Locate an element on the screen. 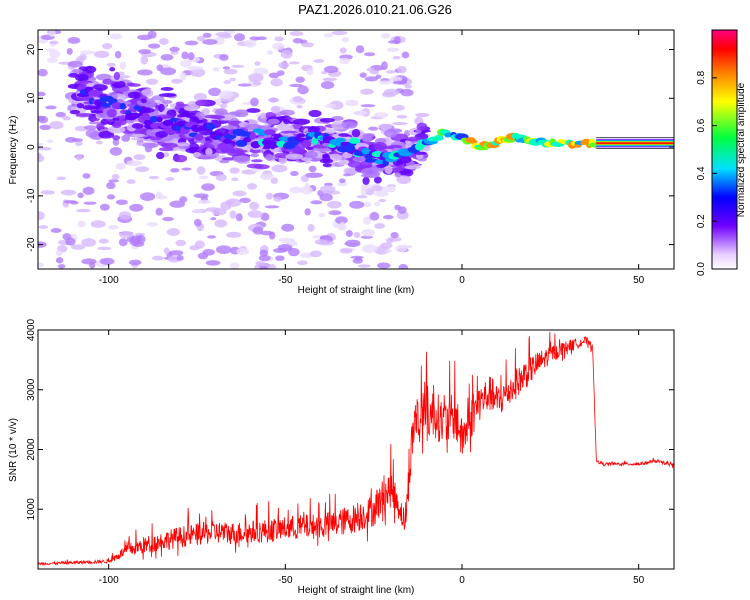 This screenshot has height=600, width=750. x-tick-label: -50 is located at coordinates (285, 280).